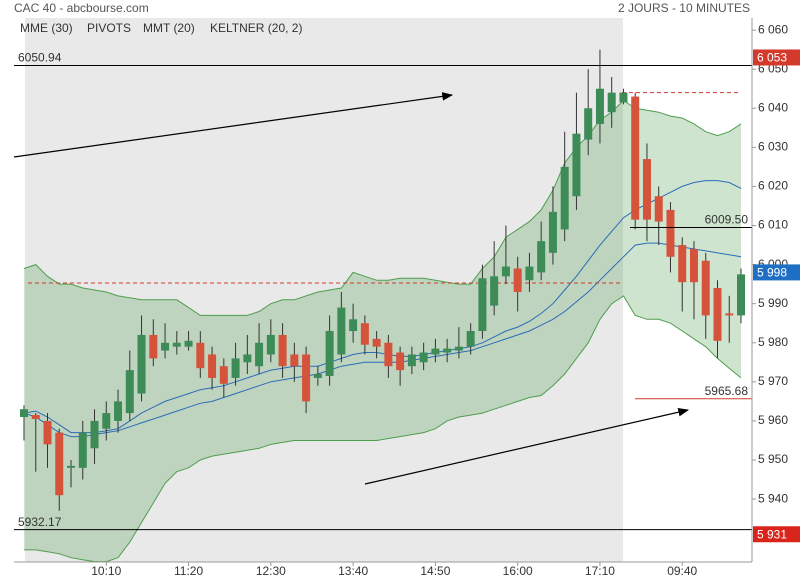 Image resolution: width=800 pixels, height=580 pixels. What do you see at coordinates (600, 571) in the screenshot?
I see `x-tick-label: 17:10` at bounding box center [600, 571].